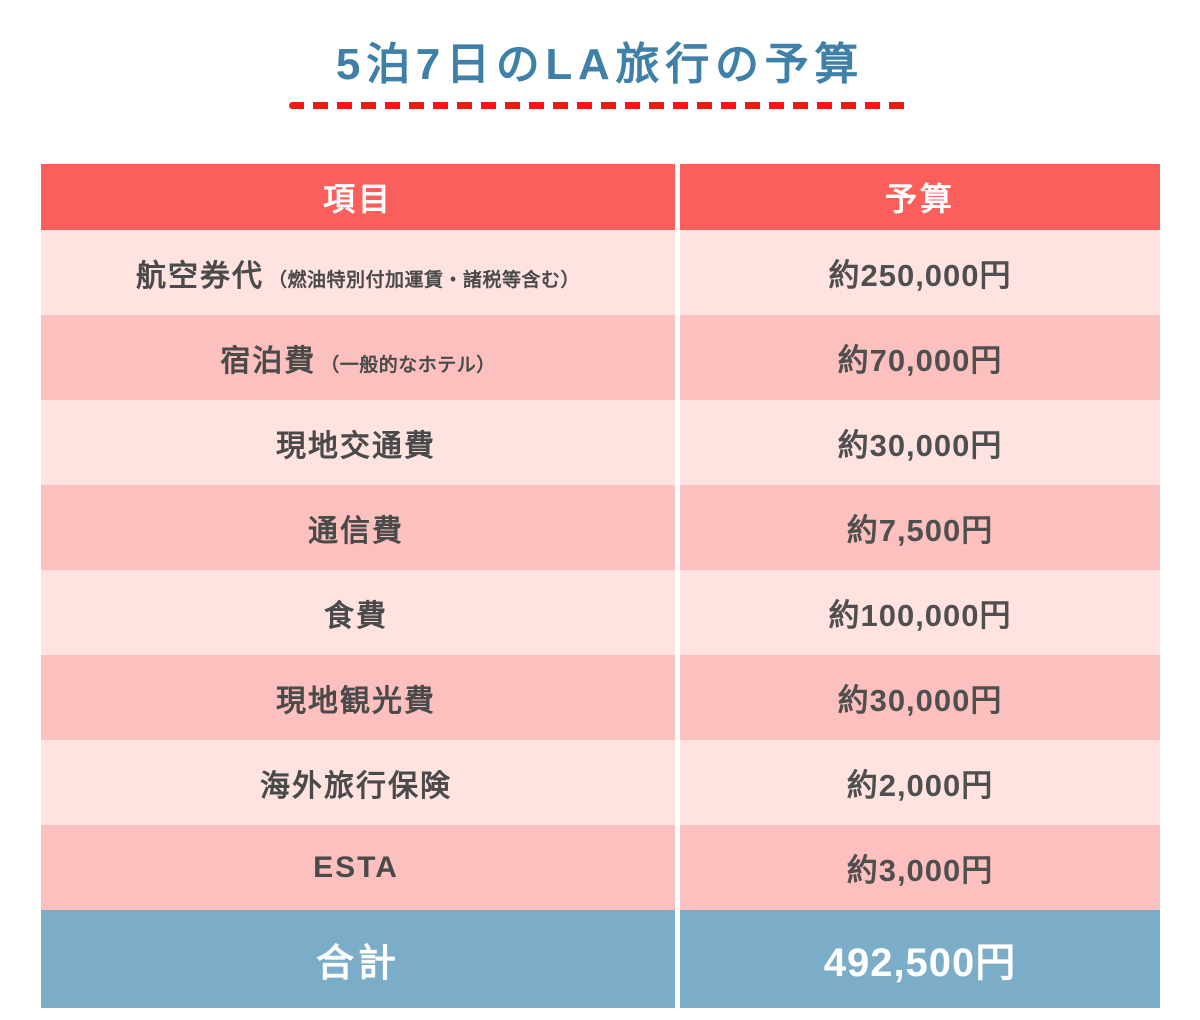 This screenshot has width=1200, height=1020. I want to click on item-cell: 海外旅行保険, so click(358, 782).